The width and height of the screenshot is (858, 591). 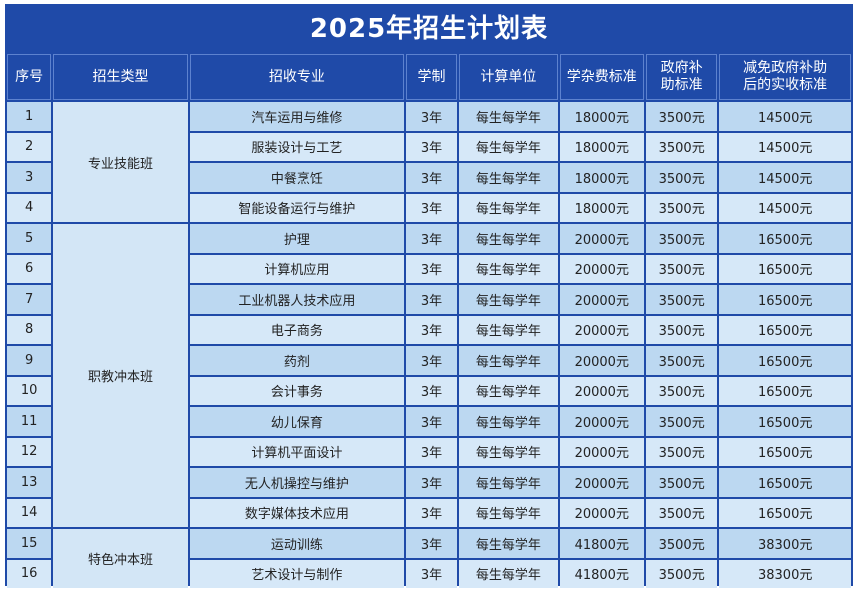 What do you see at coordinates (29, 360) in the screenshot?
I see `cell-index: 9` at bounding box center [29, 360].